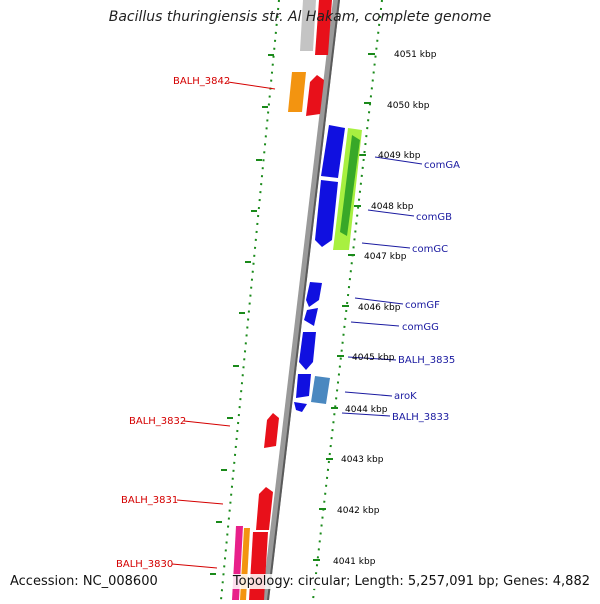  Describe the element at coordinates (442, 165) in the screenshot. I see `gene-label-comga: comGA` at that location.